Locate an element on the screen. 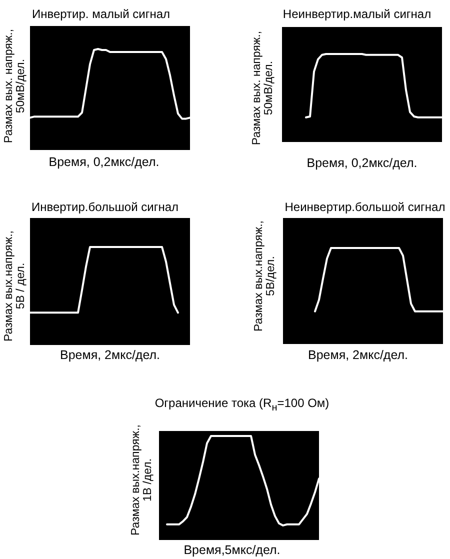 The image size is (450, 559). y-axis-title: Размах вых.напряж., 5В/дел. is located at coordinates (265, 277).